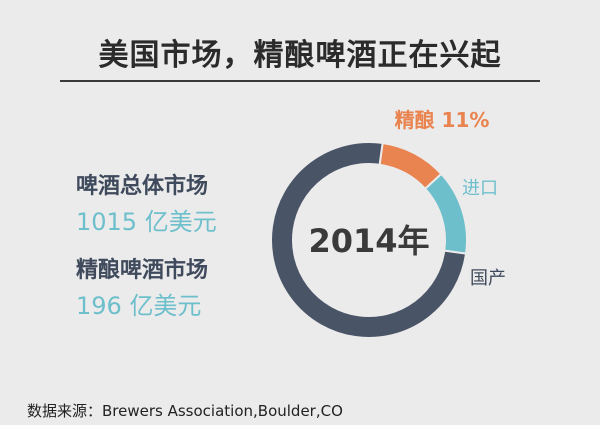  What do you see at coordinates (480, 188) in the screenshot?
I see `slice-label-1: 进口` at bounding box center [480, 188].